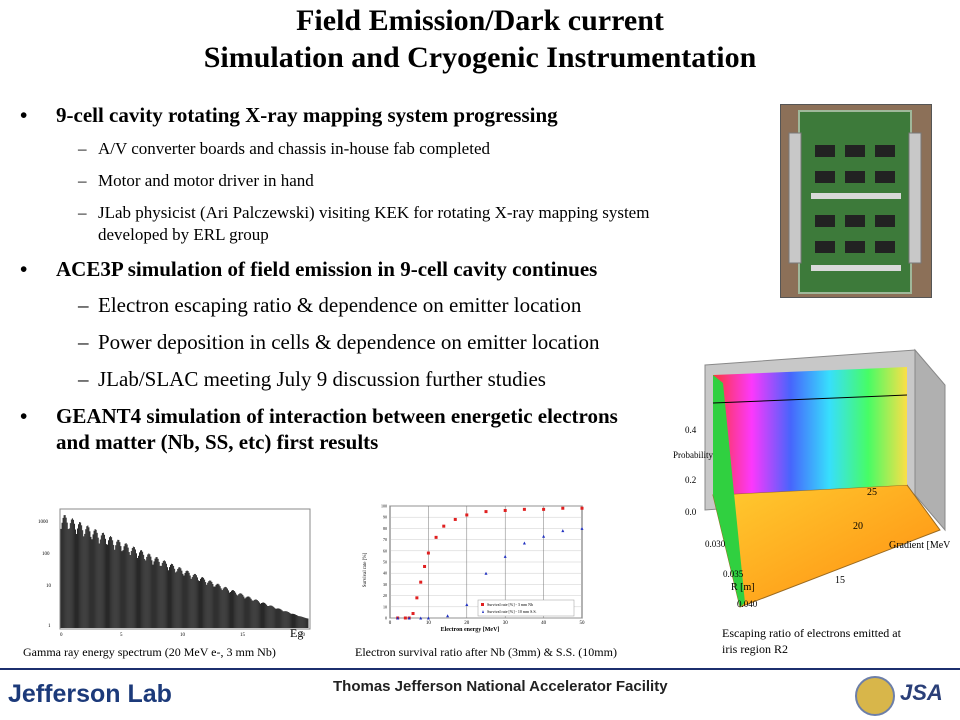 Image resolution: width=960 pixels, height=720 pixels. Describe the element at coordinates (693, 455) in the screenshot. I see `z-axis-label: Probability` at that location.